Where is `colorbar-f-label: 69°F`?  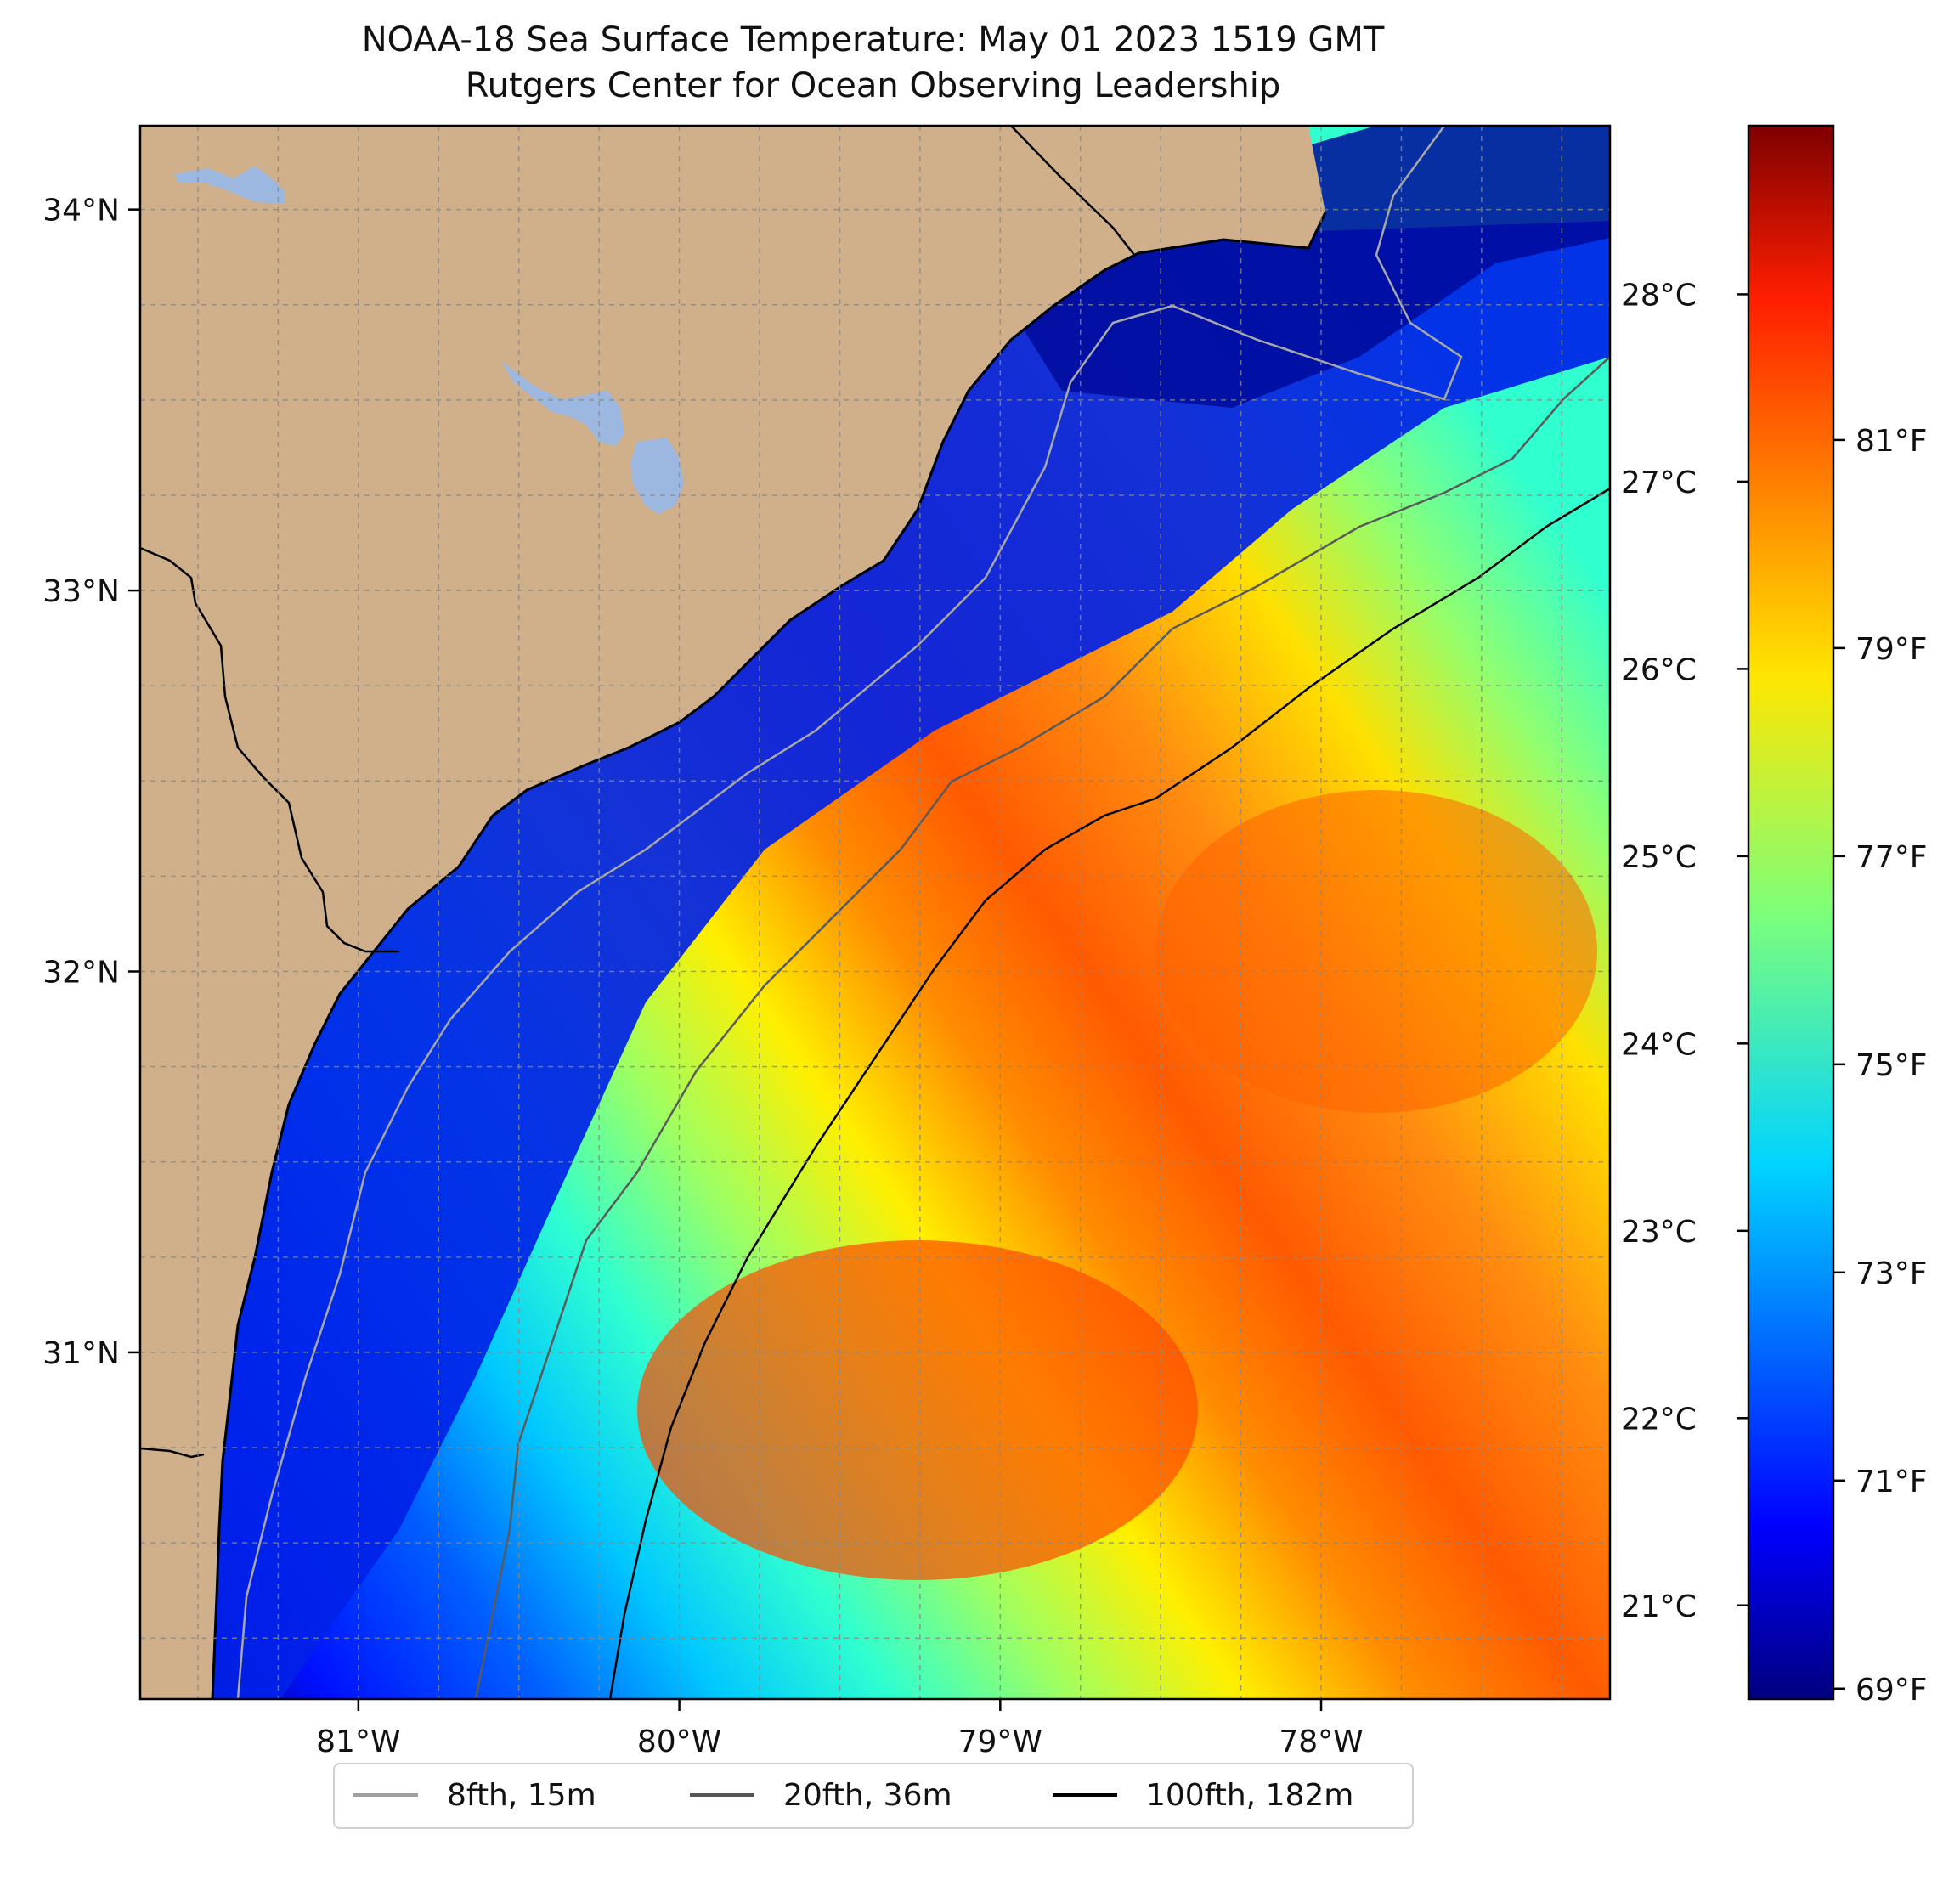
colorbar-f-label: 69°F is located at coordinates (1892, 1690).